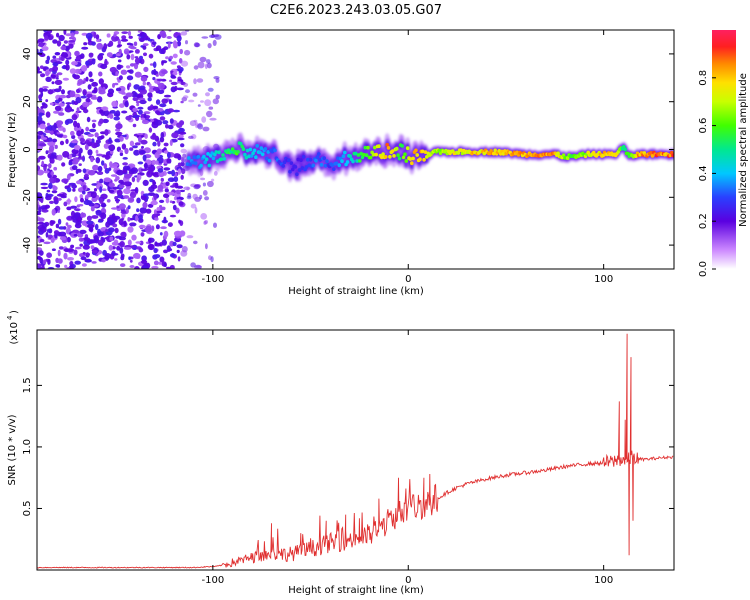 Image resolution: width=750 pixels, height=600 pixels. What do you see at coordinates (213, 279) in the screenshot?
I see `x-tick-label: -100` at bounding box center [213, 279].